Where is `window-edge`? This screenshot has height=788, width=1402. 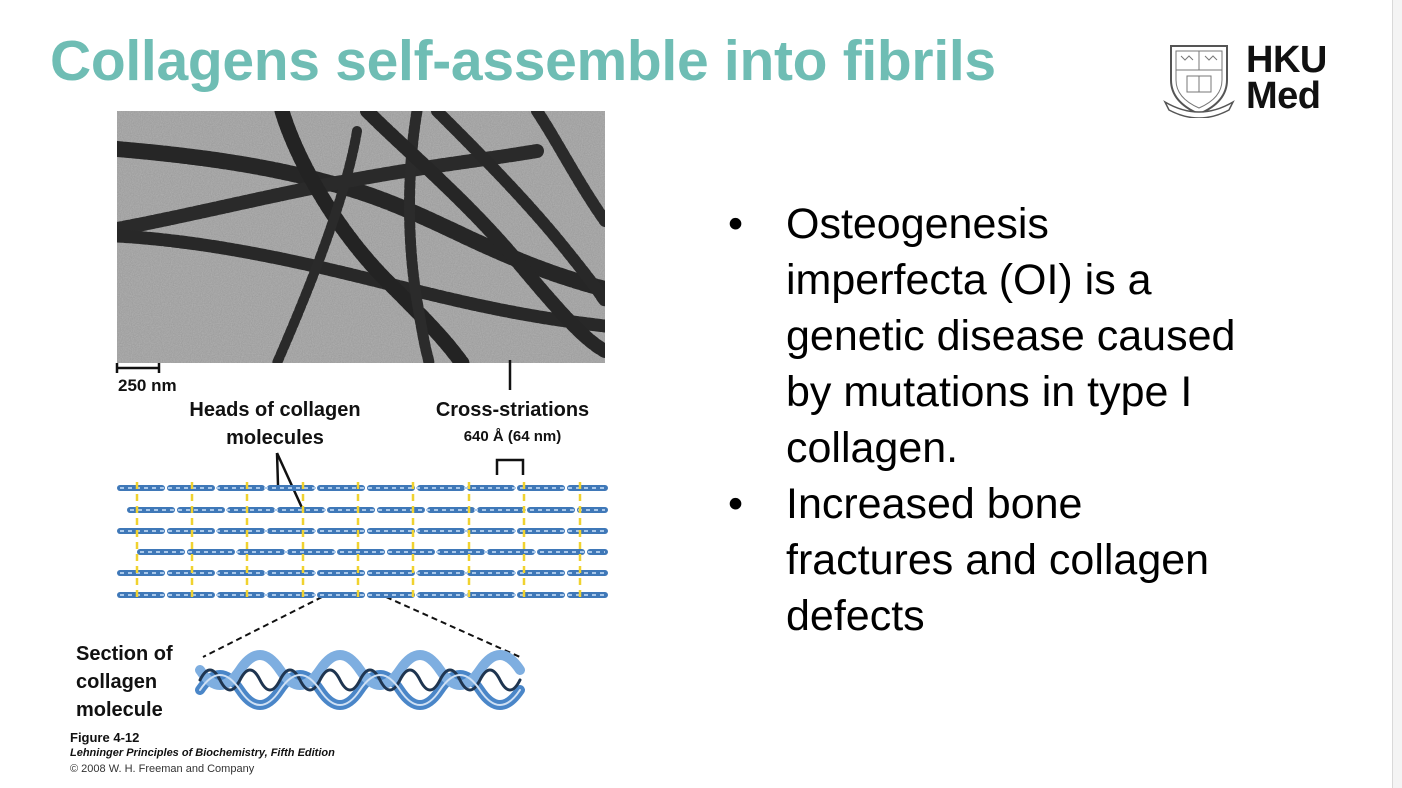
window-edge is located at coordinates (1397, 394).